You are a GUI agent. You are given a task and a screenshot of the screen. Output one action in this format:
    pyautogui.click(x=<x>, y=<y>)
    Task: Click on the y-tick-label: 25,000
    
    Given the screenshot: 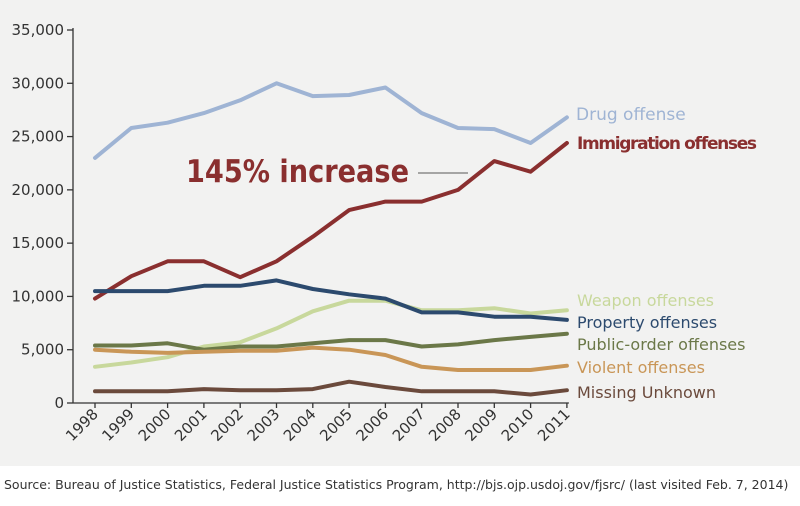 What is the action you would take?
    pyautogui.click(x=38, y=137)
    